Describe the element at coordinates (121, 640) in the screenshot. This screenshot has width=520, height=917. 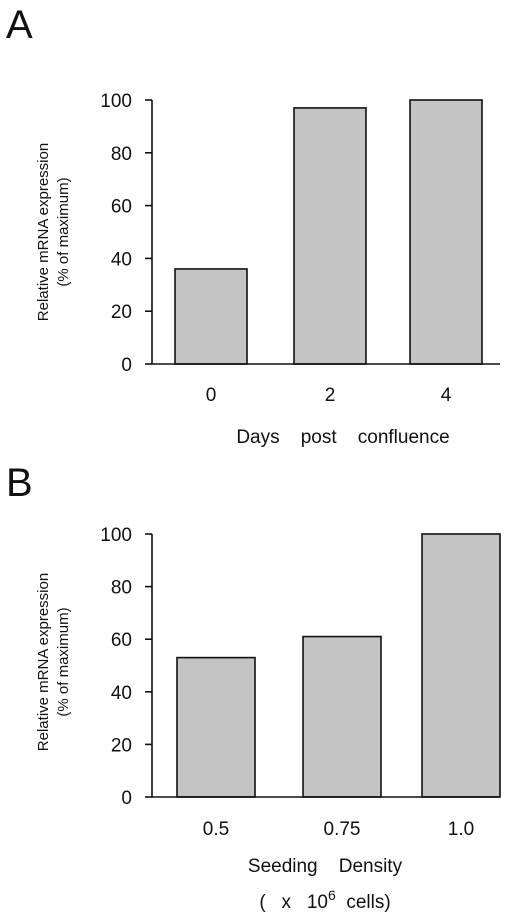
I see `panel-b-y-tick-label: 60` at that location.